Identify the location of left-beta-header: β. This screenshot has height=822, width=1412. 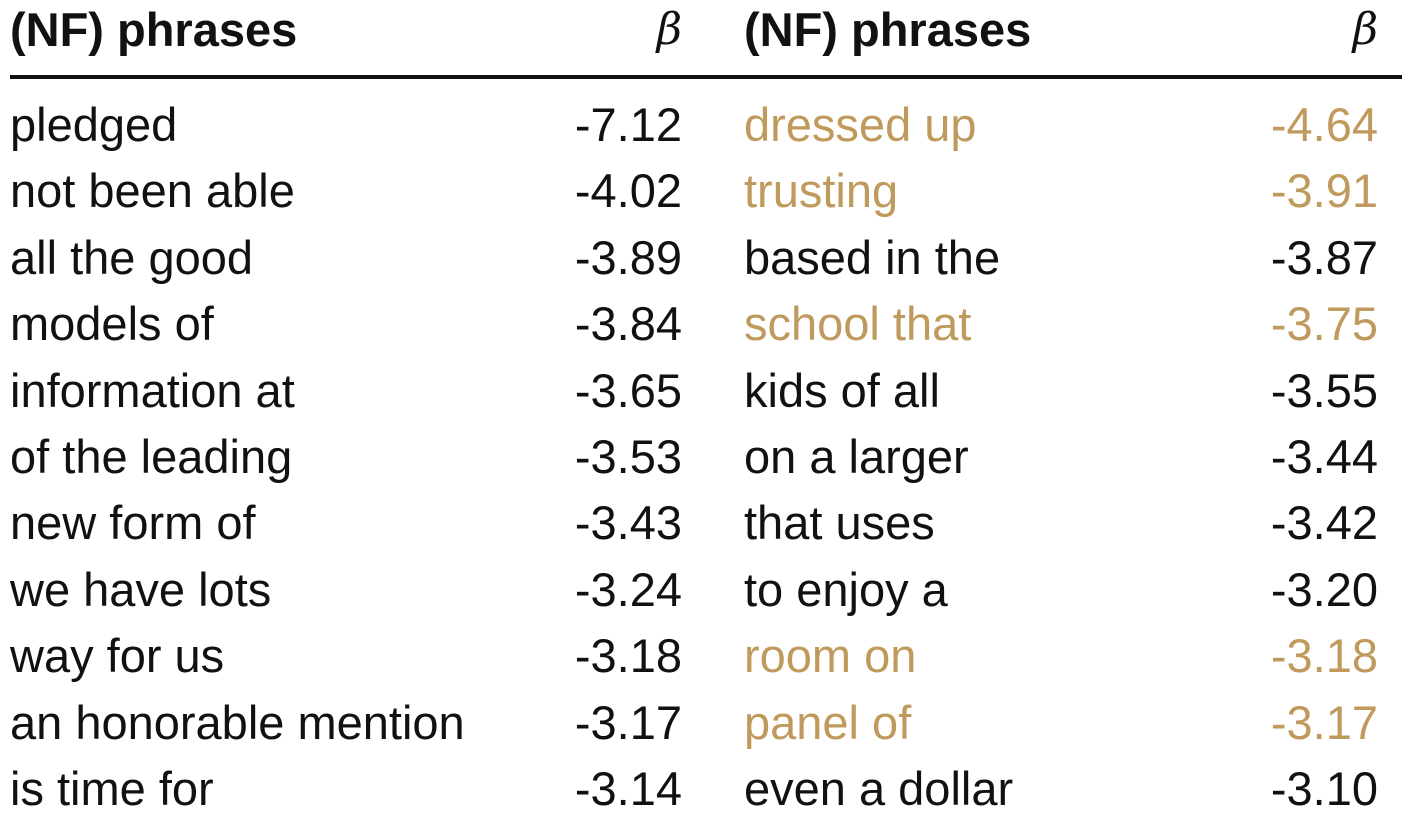
(669, 29).